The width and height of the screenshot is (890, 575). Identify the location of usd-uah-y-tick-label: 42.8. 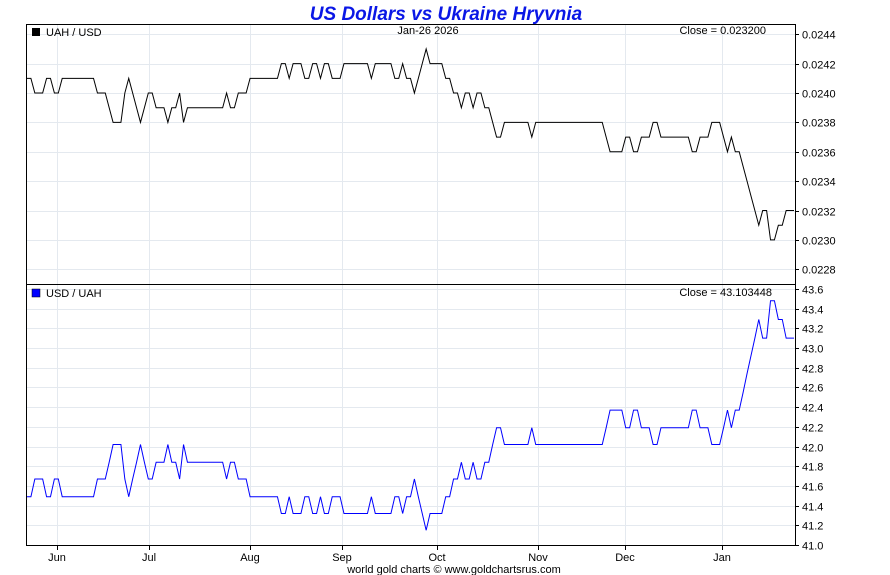
(812, 370).